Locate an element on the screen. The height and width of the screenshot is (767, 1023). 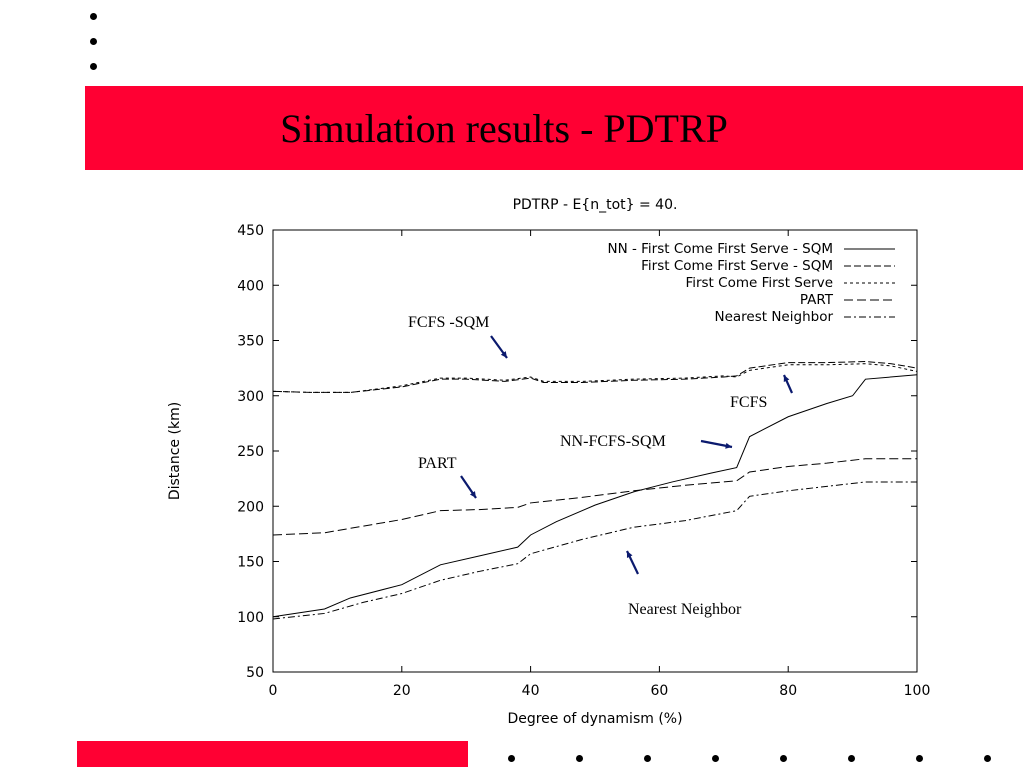
legend-label: First Come First Serve - SQM is located at coordinates (737, 266).